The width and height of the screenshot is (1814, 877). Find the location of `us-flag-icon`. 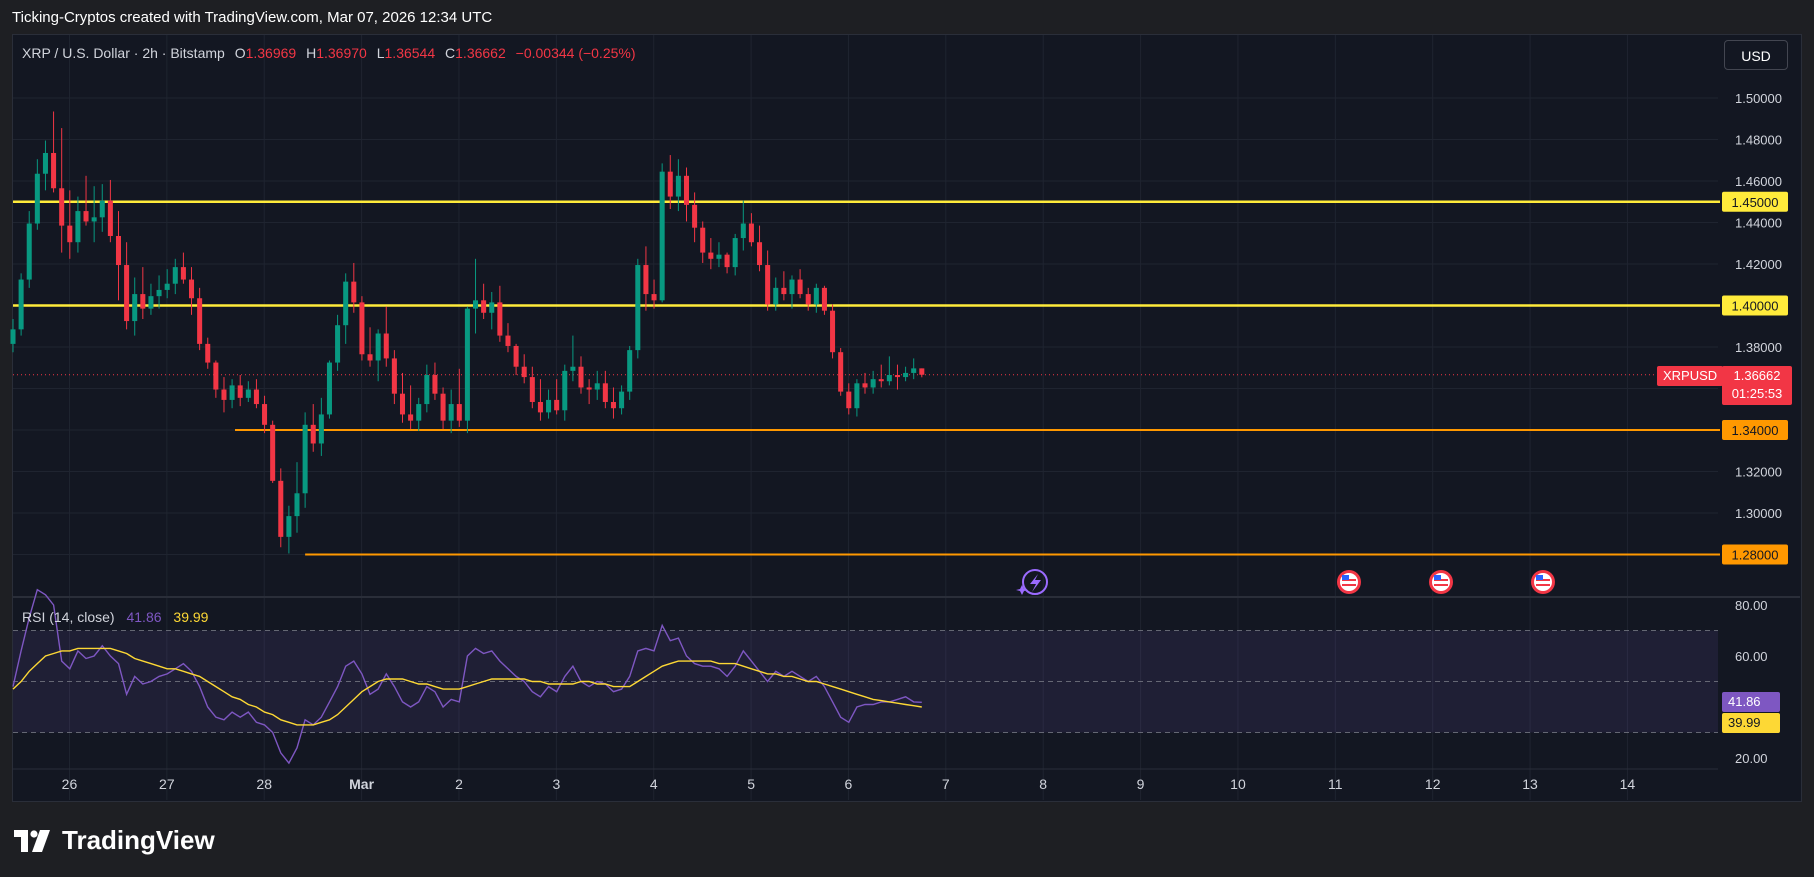

us-flag-icon is located at coordinates (1441, 582).